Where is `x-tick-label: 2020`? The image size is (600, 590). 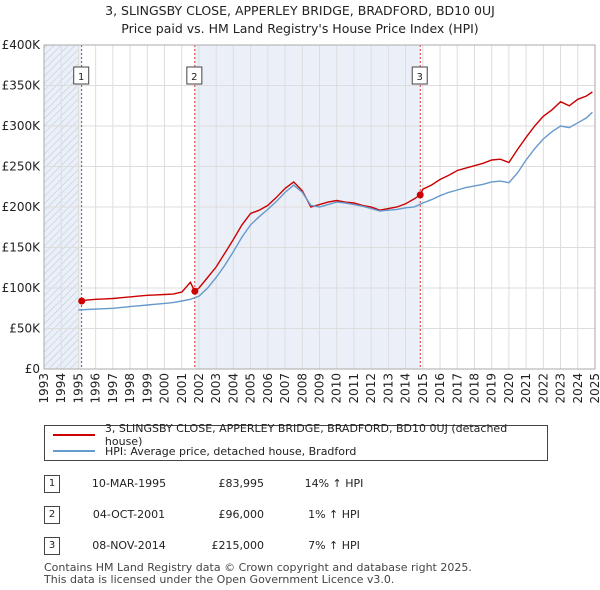 x-tick-label: 2020 is located at coordinates (509, 388).